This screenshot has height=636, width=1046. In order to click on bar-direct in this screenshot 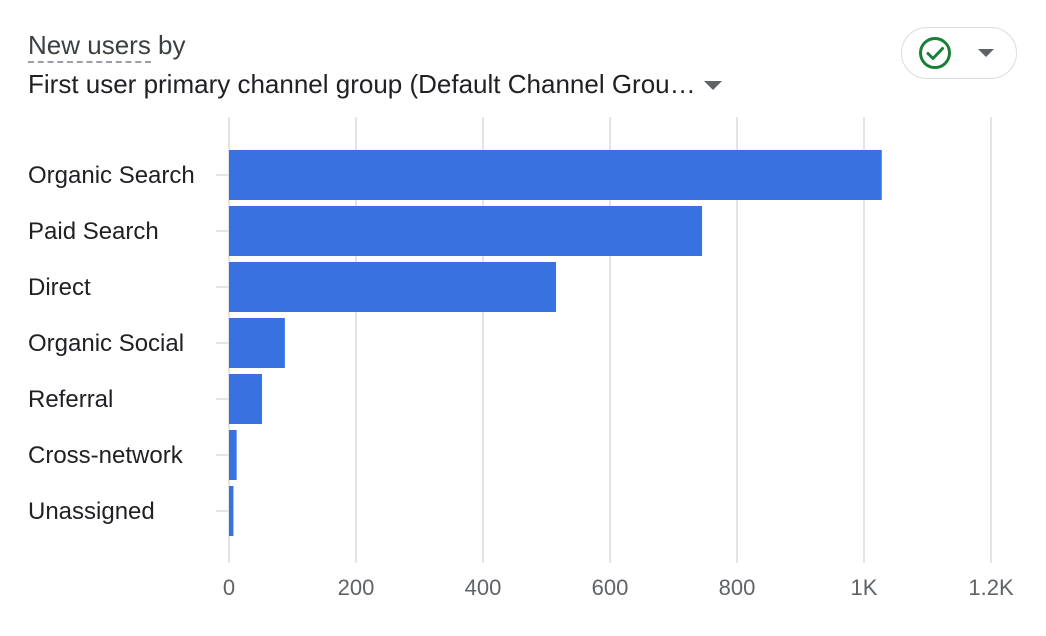, I will do `click(393, 287)`.